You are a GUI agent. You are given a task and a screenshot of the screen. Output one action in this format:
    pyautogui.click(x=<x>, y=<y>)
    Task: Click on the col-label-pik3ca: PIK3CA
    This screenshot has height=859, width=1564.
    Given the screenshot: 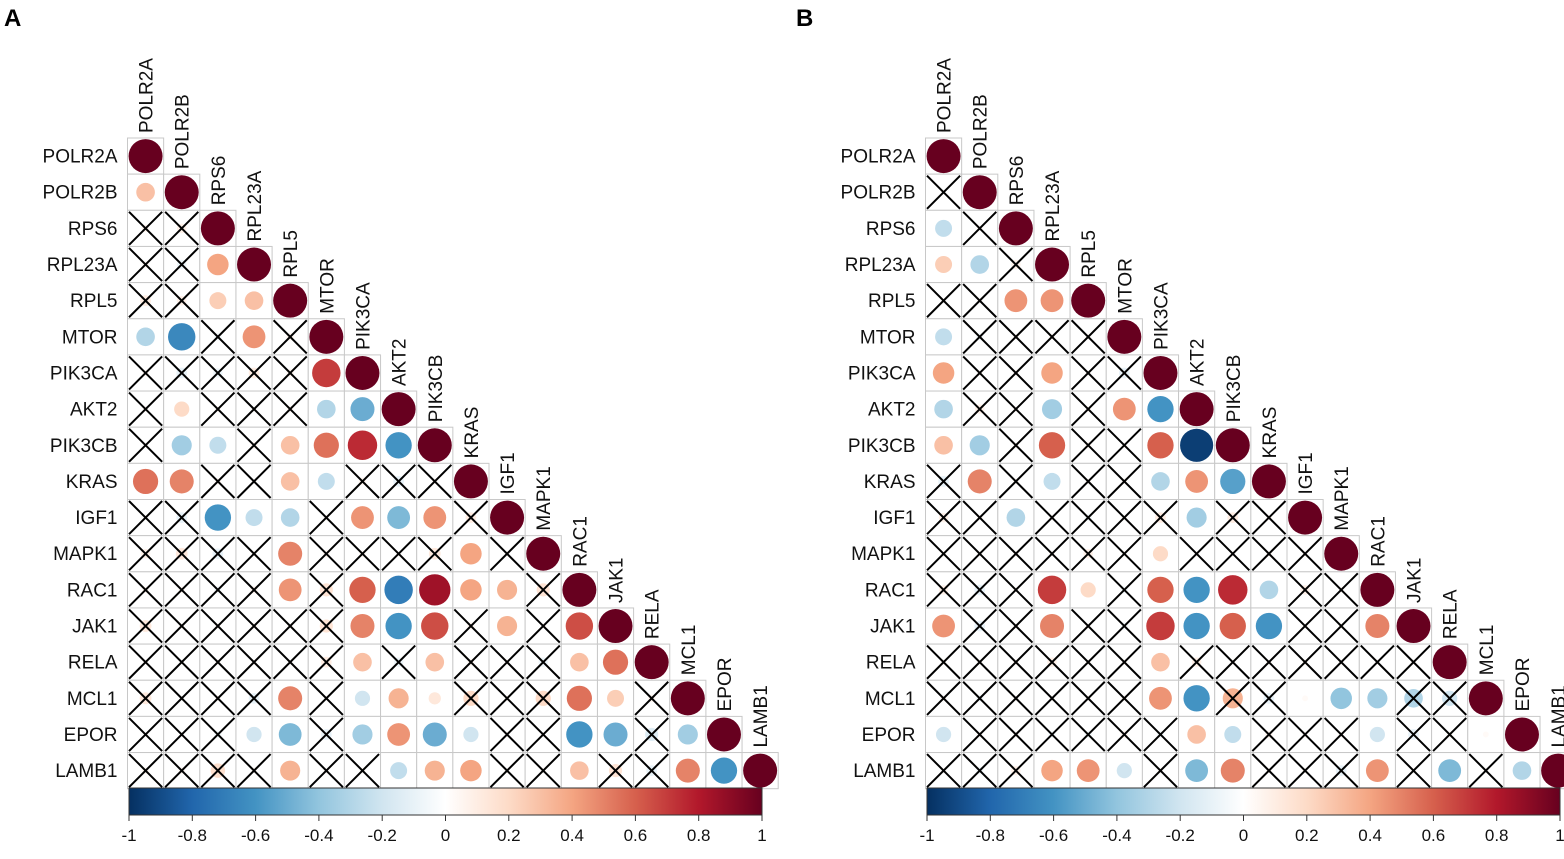 What is the action you would take?
    pyautogui.click(x=363, y=316)
    